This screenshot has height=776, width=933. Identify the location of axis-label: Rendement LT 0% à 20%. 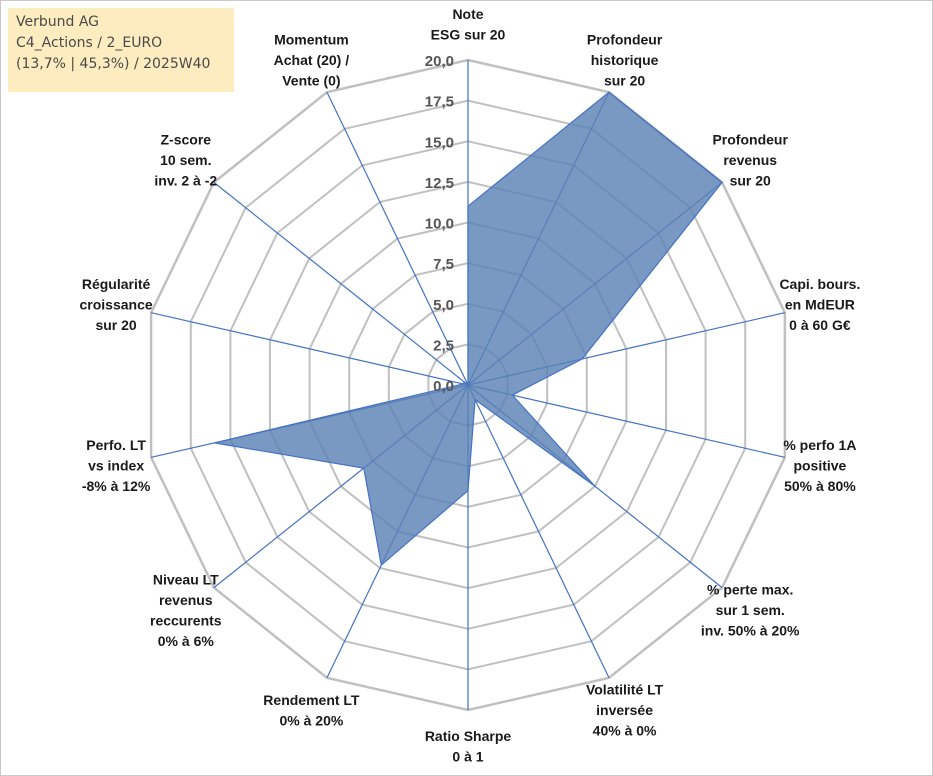
(311, 710).